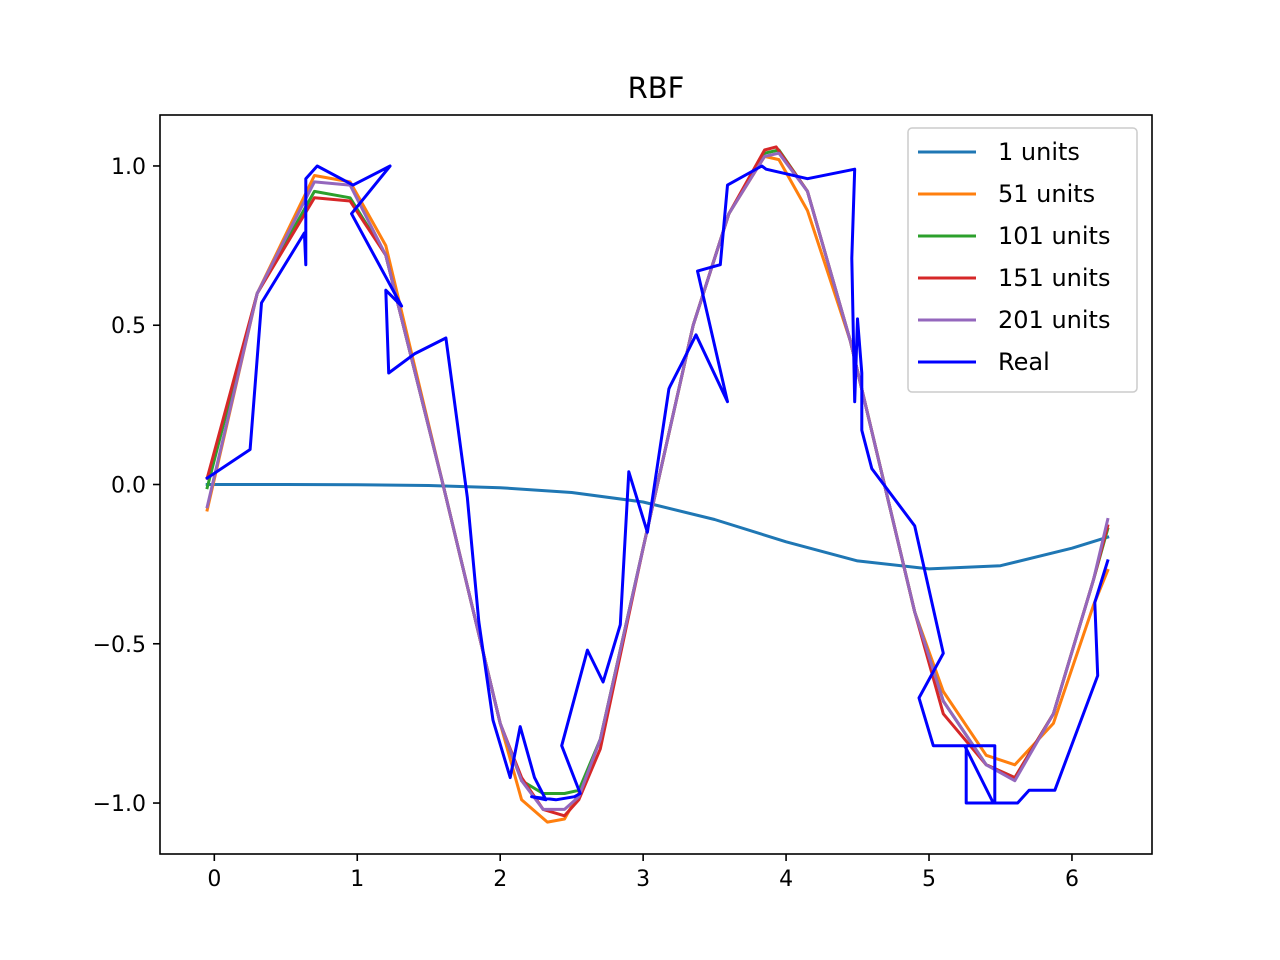 Image resolution: width=1280 pixels, height=960 pixels. What do you see at coordinates (1054, 320) in the screenshot?
I see `legend-label: 201 units` at bounding box center [1054, 320].